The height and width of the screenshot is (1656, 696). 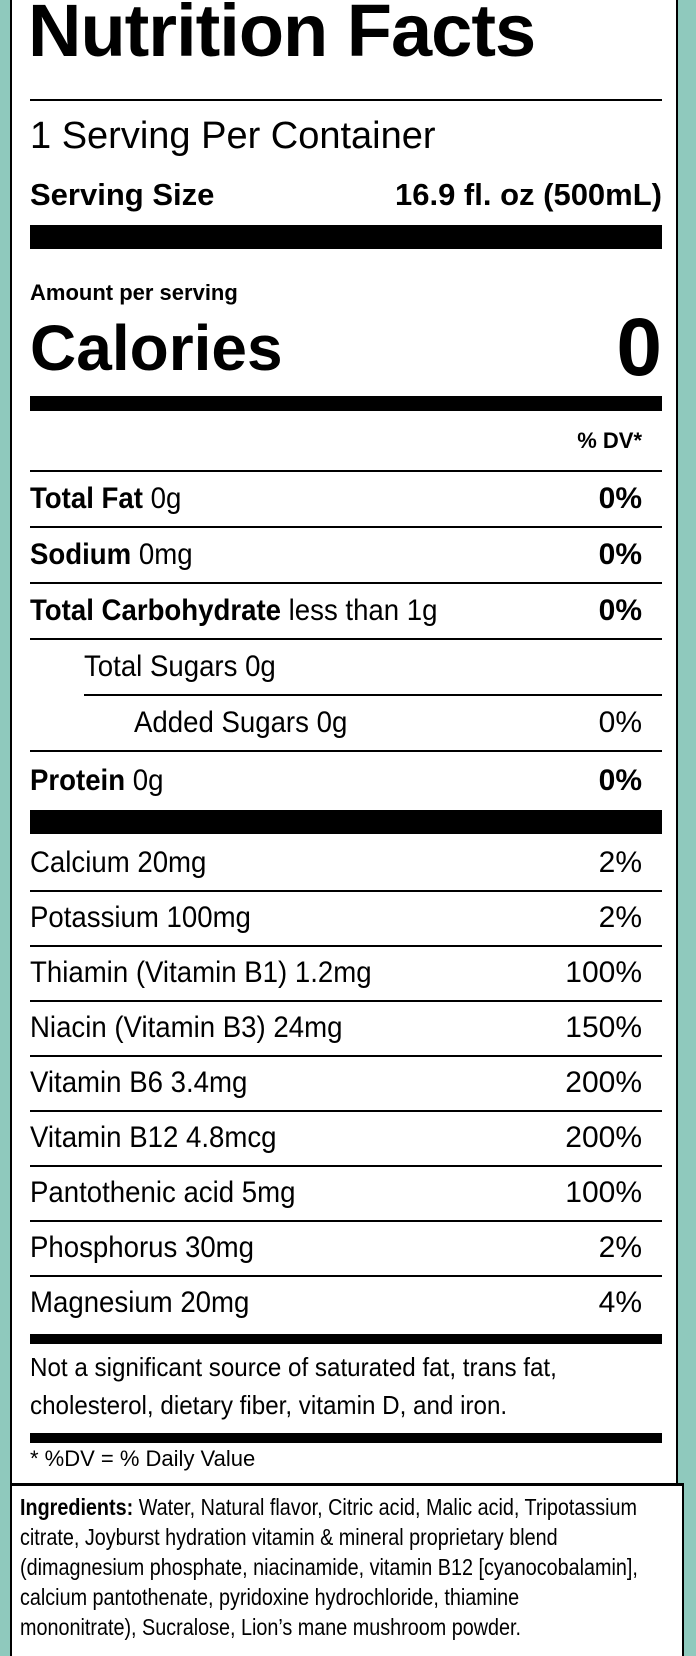 What do you see at coordinates (346, 237) in the screenshot?
I see `thick-bar-top` at bounding box center [346, 237].